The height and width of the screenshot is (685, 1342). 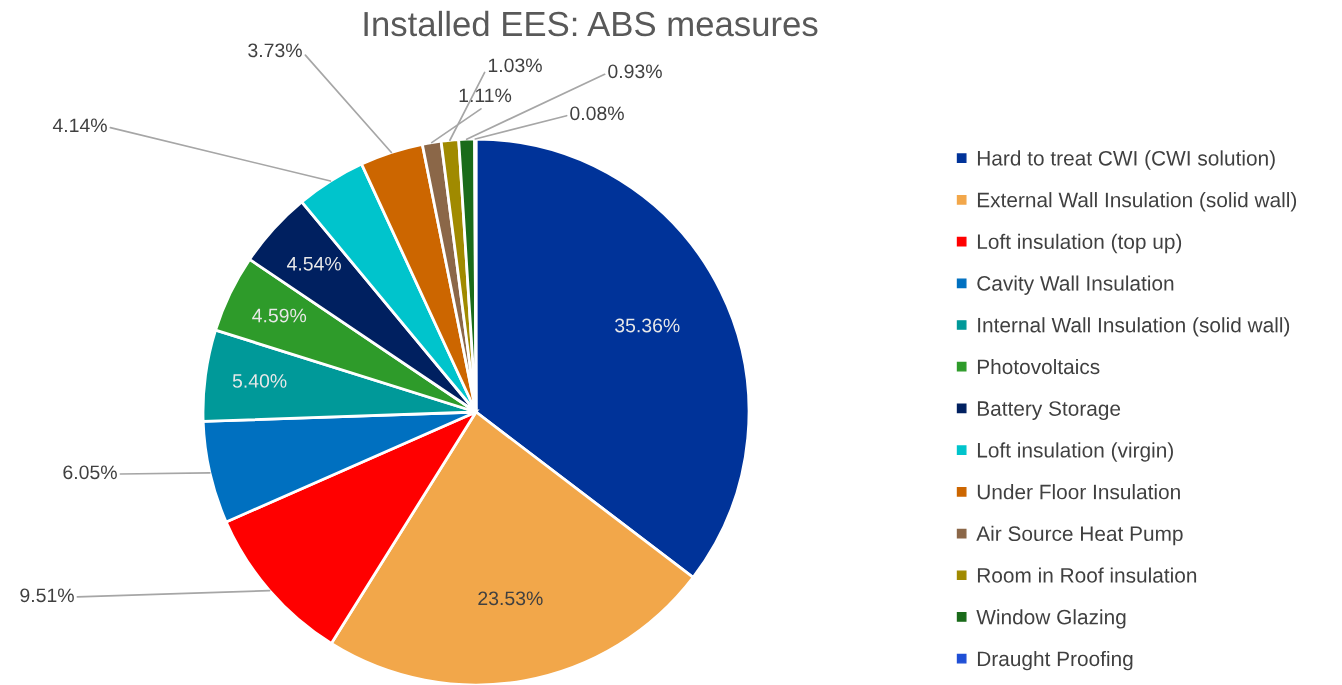 I want to click on legend-label: Room in Roof insulation, so click(x=1087, y=575).